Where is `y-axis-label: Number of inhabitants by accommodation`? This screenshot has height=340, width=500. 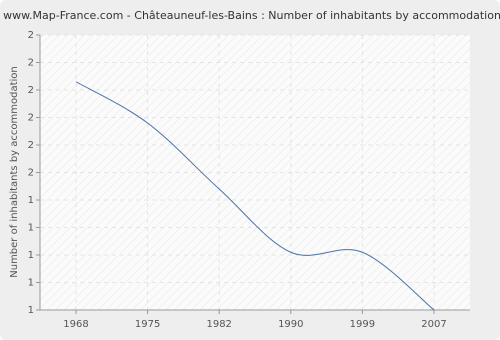 y-axis-label: Number of inhabitants by accommodation is located at coordinates (14, 172).